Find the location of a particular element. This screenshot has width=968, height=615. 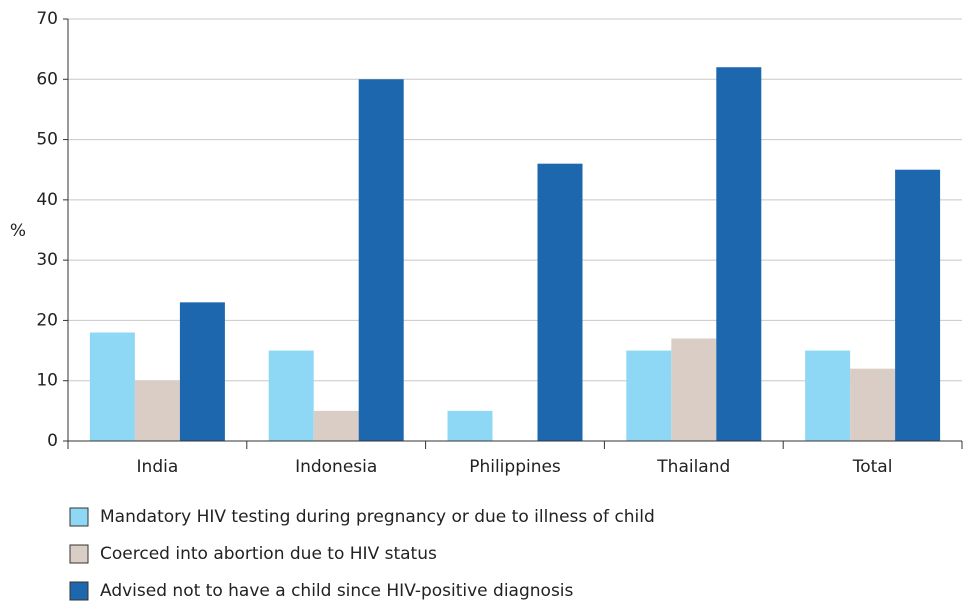

x-tick-label: Thailand is located at coordinates (693, 467).